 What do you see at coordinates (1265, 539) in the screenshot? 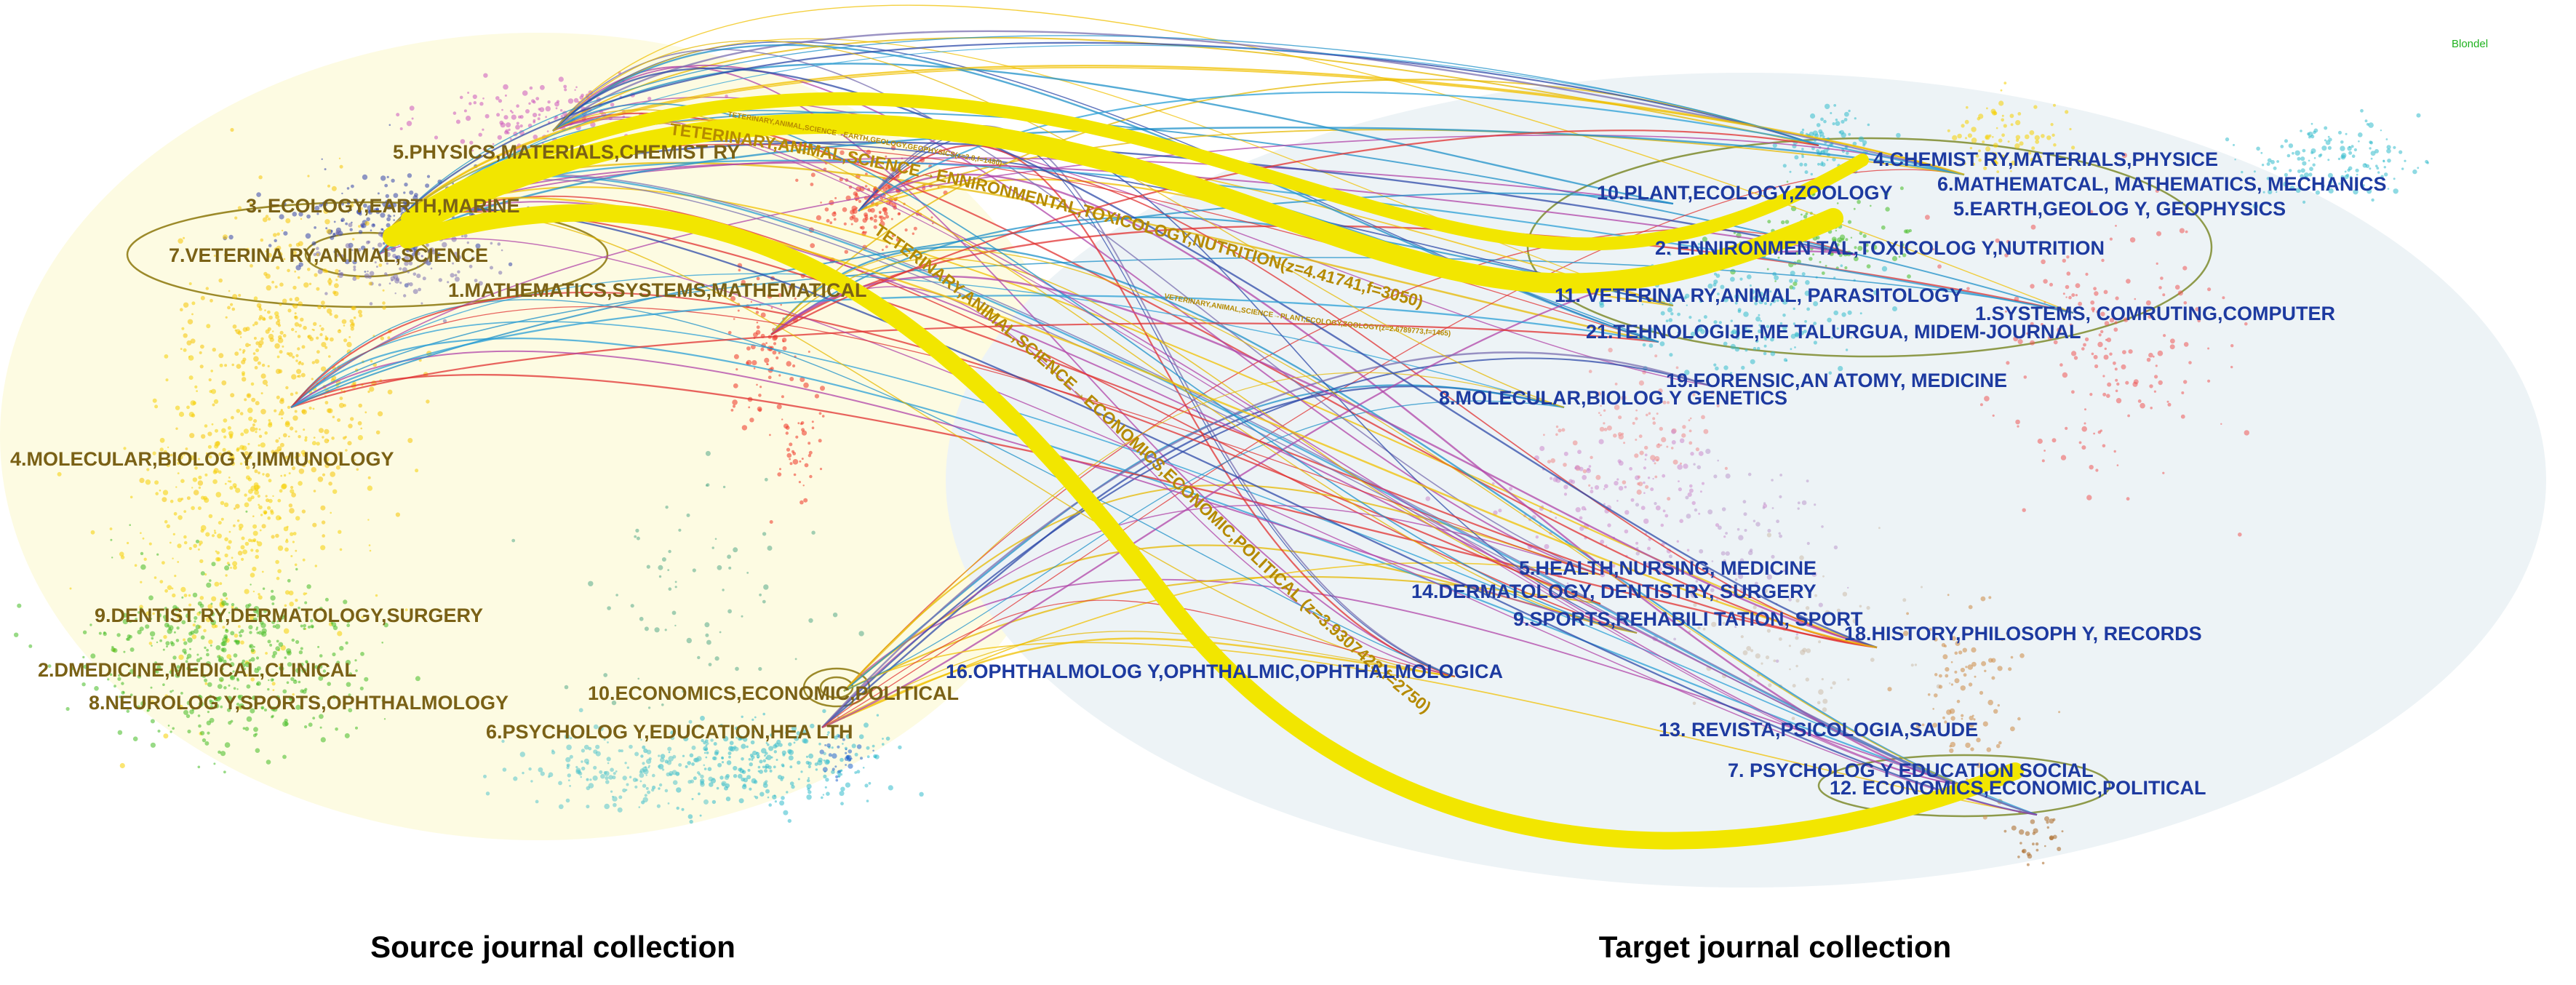
I see `citation-curve` at bounding box center [1265, 539].